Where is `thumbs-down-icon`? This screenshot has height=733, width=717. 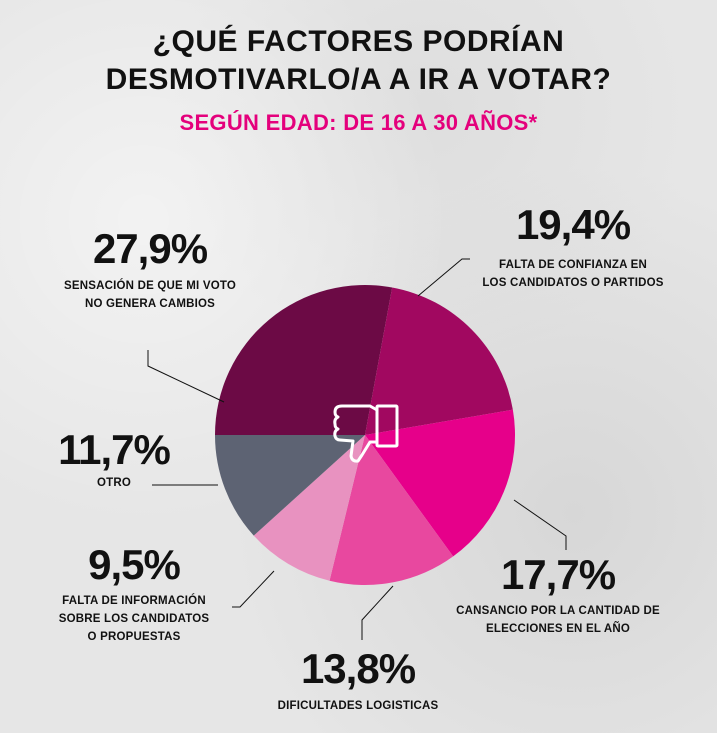
thumbs-down-icon is located at coordinates (366, 433).